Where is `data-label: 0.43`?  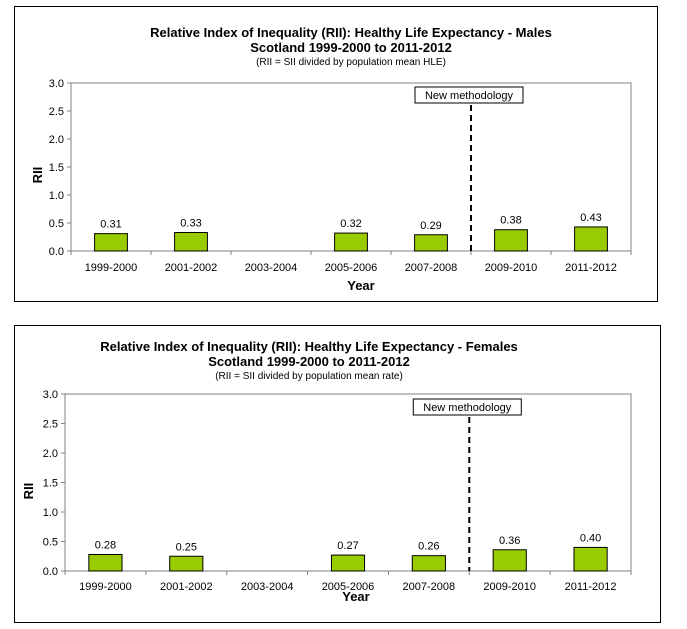
data-label: 0.43 is located at coordinates (590, 218).